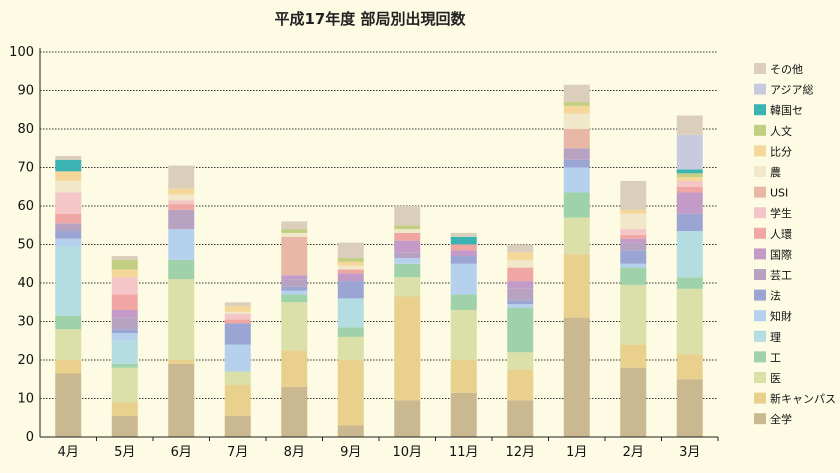 Image resolution: width=840 pixels, height=473 pixels. I want to click on y-tick-label: 100, so click(21, 52).